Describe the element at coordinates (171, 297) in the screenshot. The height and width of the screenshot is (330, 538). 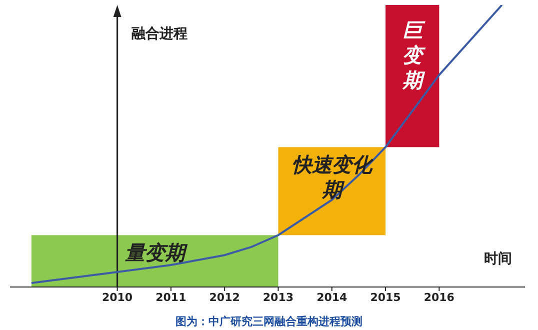
I see `x-tick-label: 2011` at that location.